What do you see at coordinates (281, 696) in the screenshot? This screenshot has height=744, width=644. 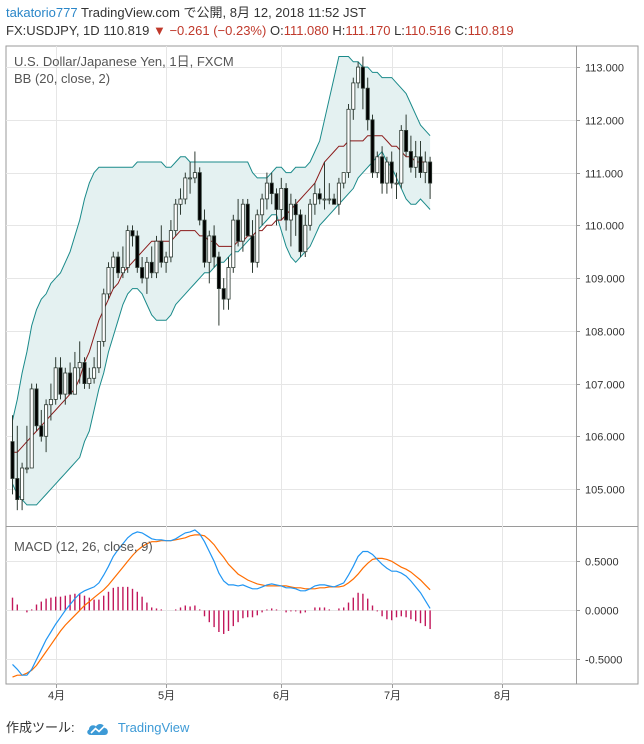 I see `time-tick-label: 6月` at bounding box center [281, 696].